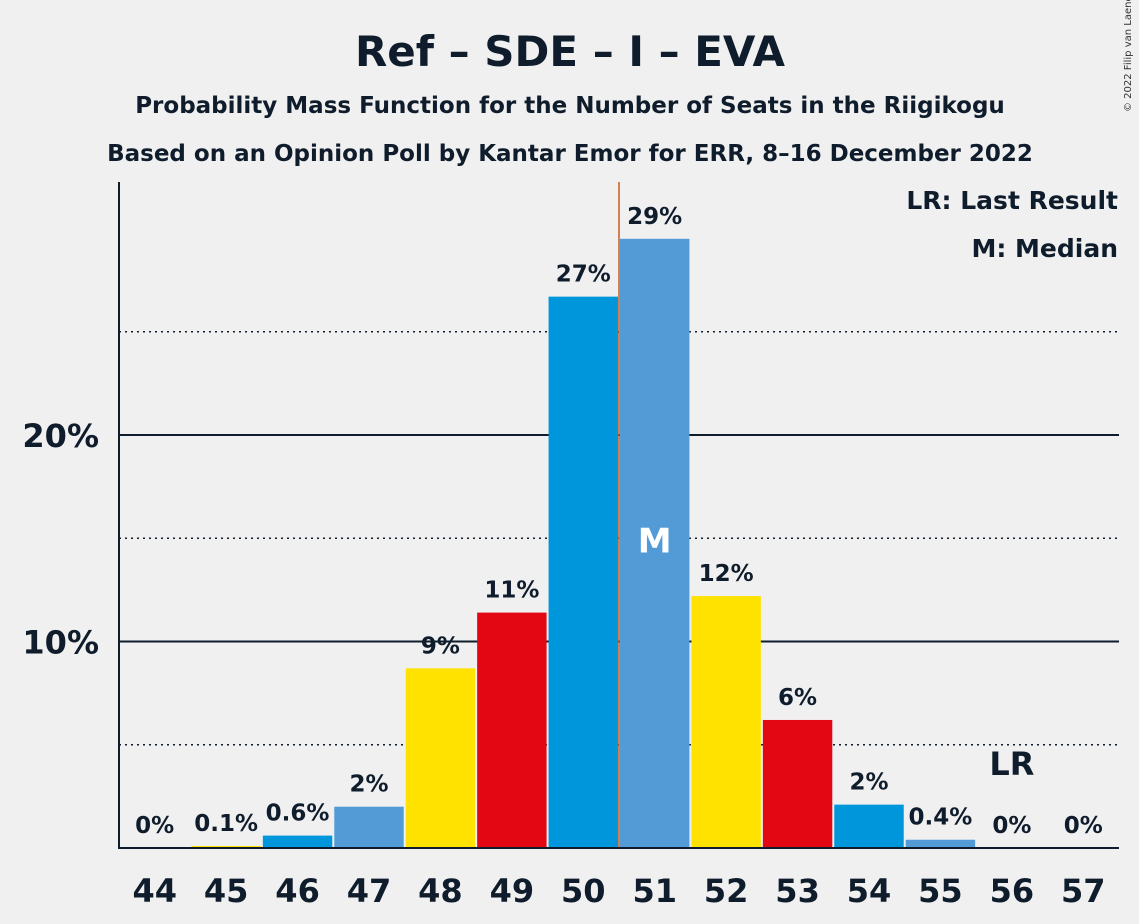 The width and height of the screenshot is (1139, 924). Describe the element at coordinates (440, 891) in the screenshot. I see `x-tick-label: 48` at that location.